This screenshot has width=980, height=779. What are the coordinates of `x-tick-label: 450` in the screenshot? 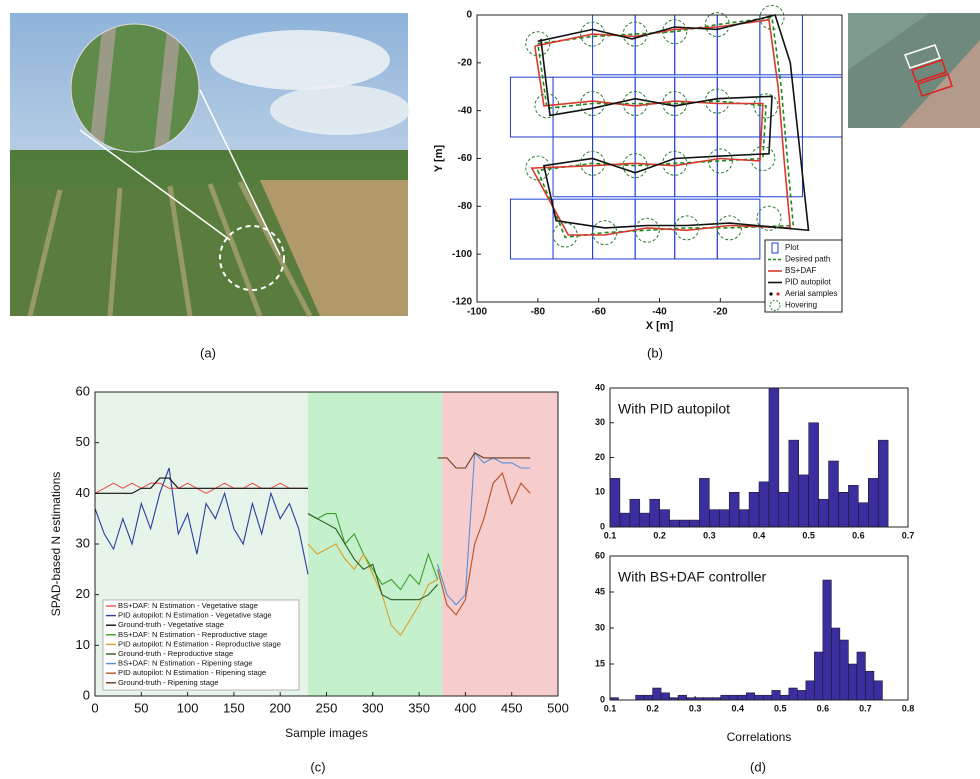 It's located at (512, 707).